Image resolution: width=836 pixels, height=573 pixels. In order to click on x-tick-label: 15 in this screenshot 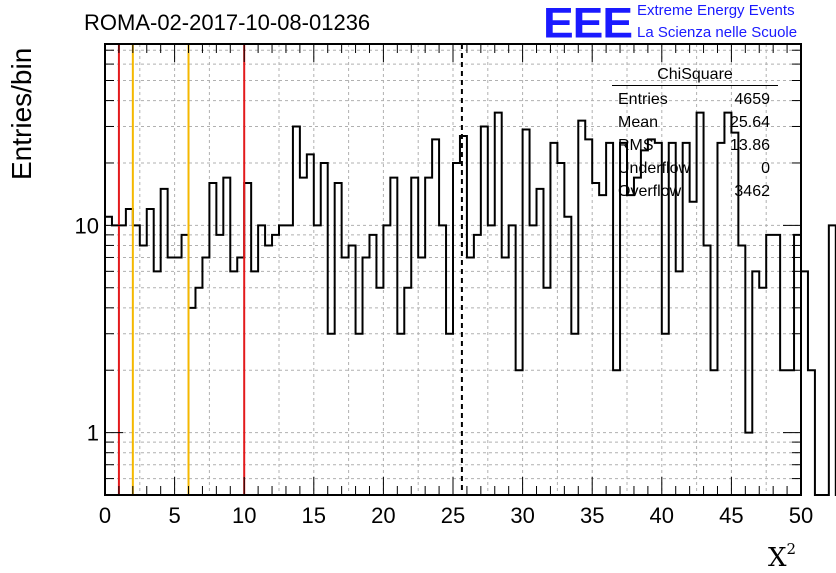, I will do `click(314, 515)`.